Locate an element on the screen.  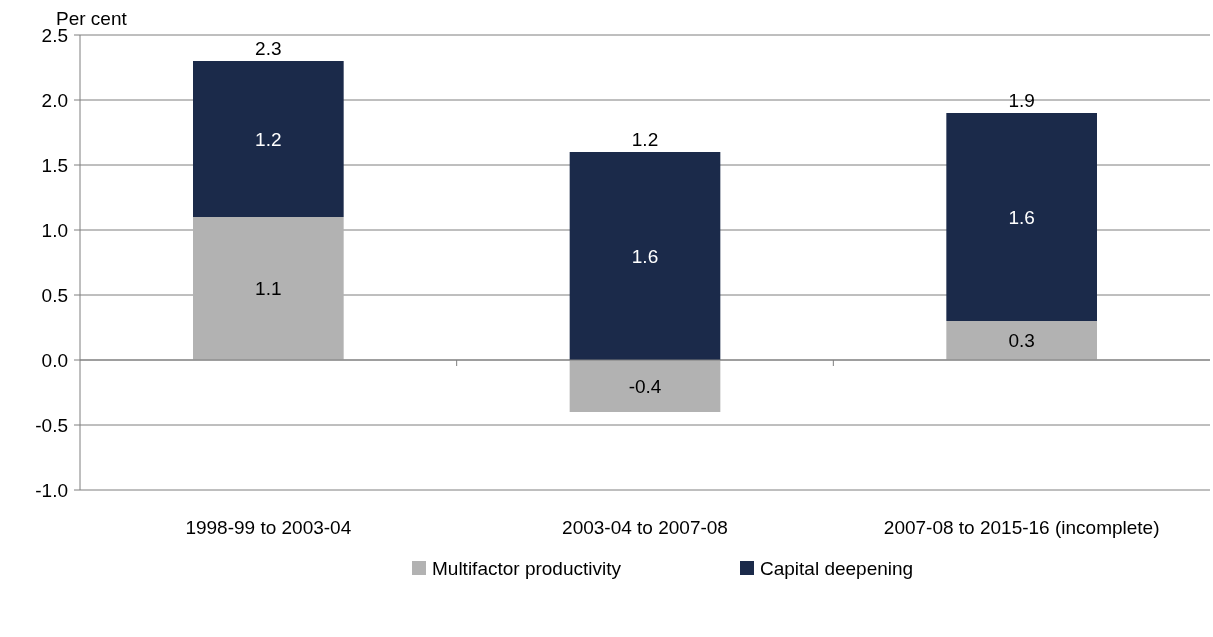
data-label: 1.1 is located at coordinates (268, 289).